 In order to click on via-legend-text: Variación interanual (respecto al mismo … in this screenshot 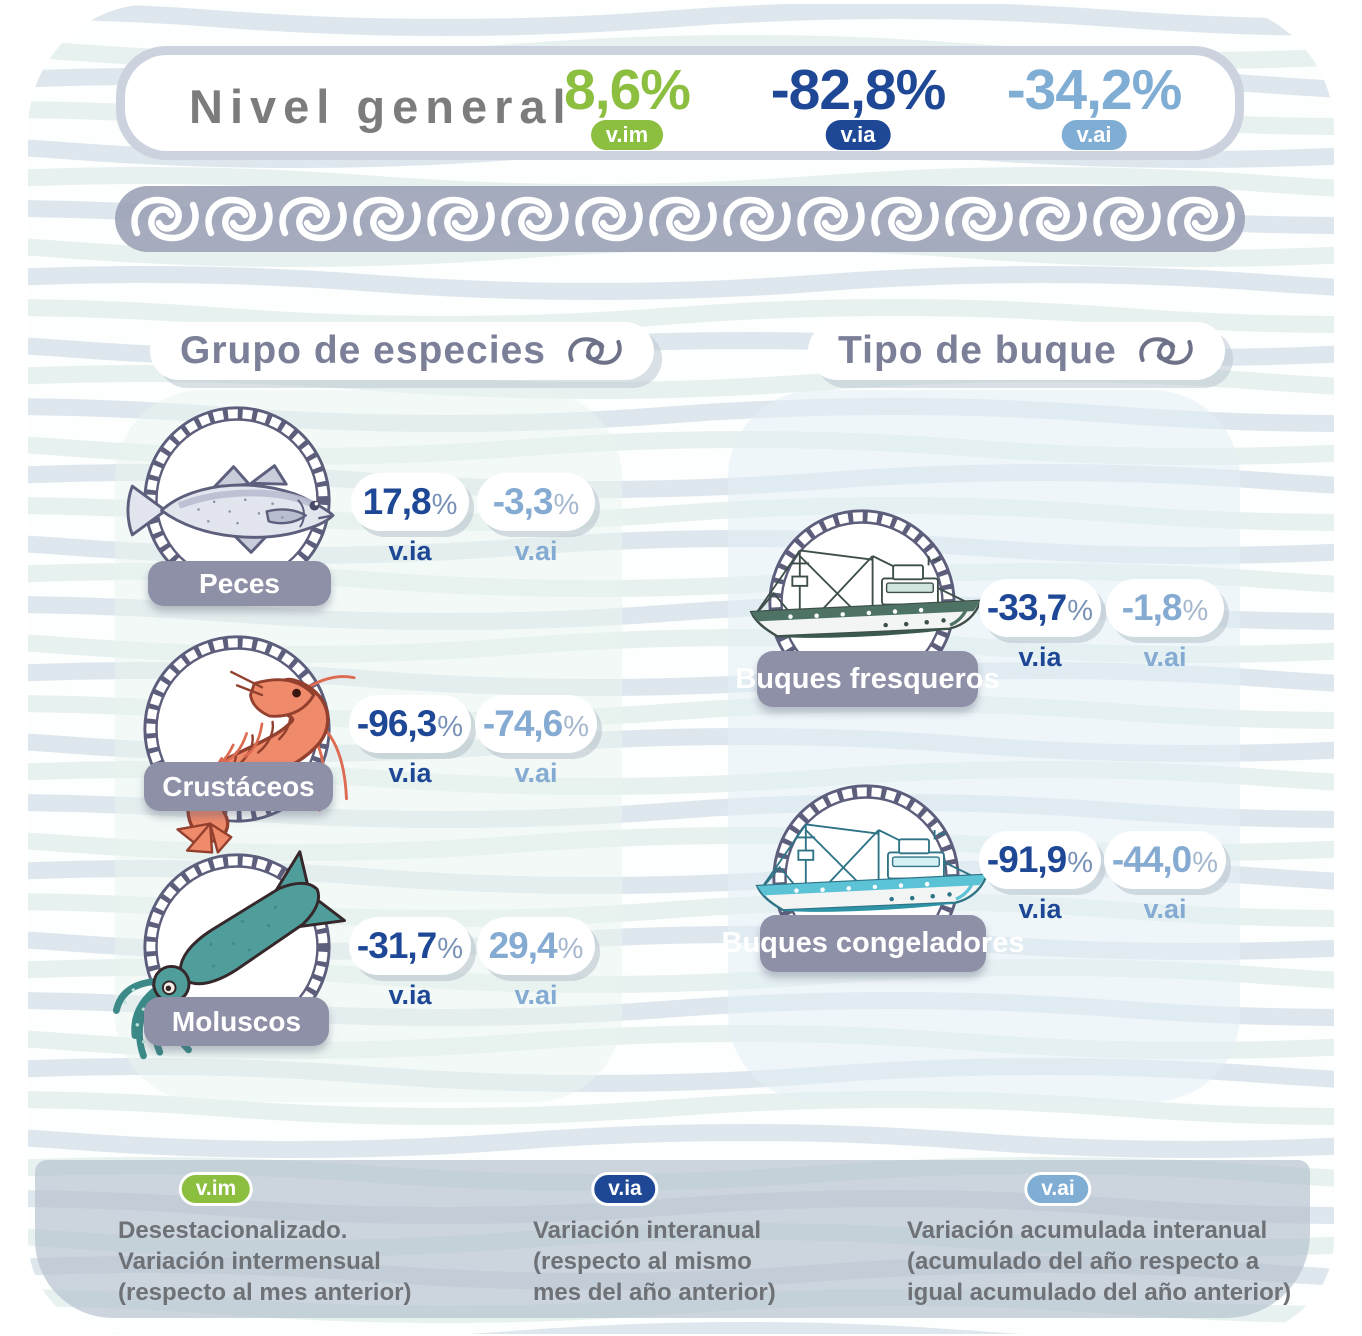, I will do `click(654, 1261)`.